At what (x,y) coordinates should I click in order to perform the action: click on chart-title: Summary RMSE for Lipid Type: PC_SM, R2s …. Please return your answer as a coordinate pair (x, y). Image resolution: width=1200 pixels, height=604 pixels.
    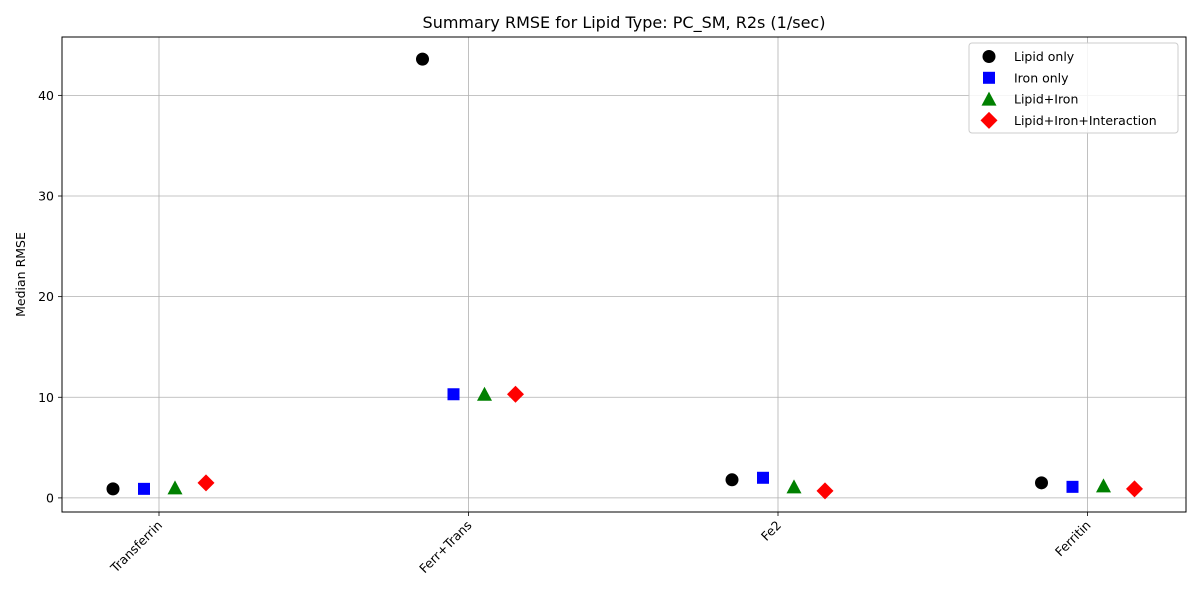
    Looking at the image, I should click on (624, 23).